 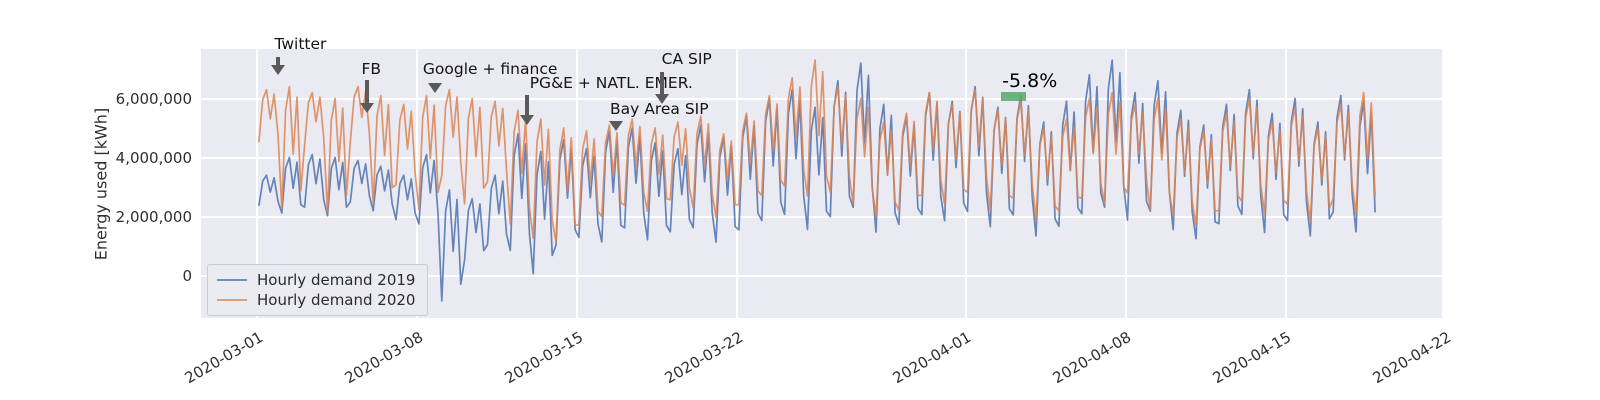 What do you see at coordinates (659, 109) in the screenshot?
I see `annotation-label: Bay Area SIP` at bounding box center [659, 109].